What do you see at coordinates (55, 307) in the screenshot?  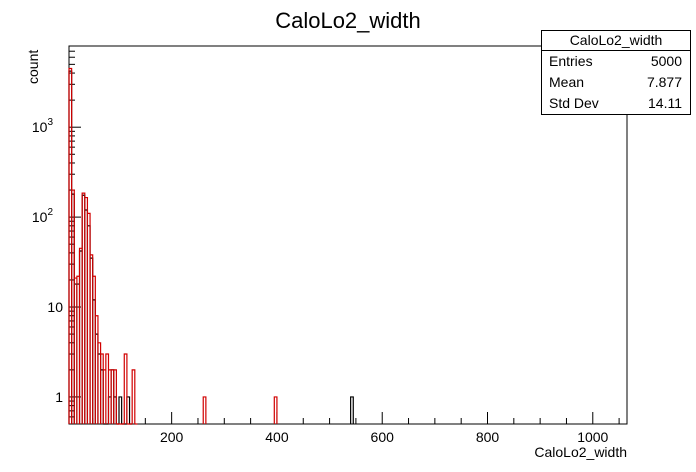 I see `y-tick-label: 10` at bounding box center [55, 307].